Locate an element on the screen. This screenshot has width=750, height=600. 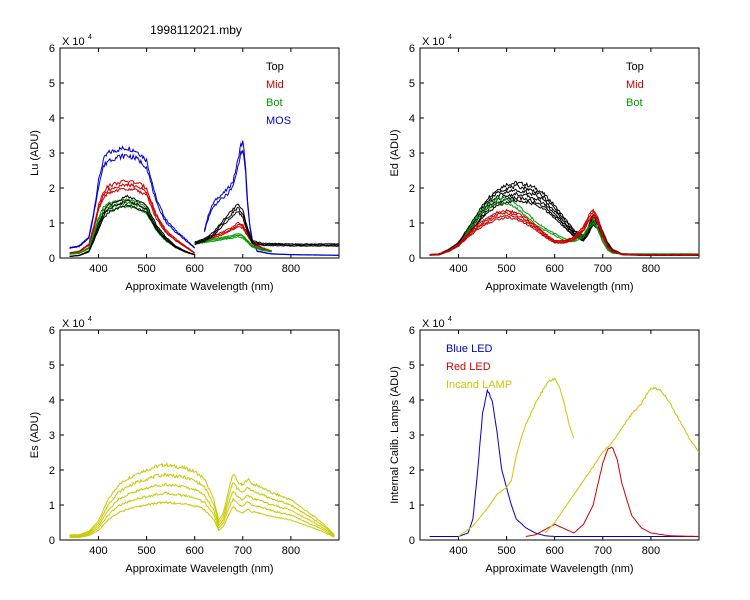
series-line-blue-led is located at coordinates (564, 462).